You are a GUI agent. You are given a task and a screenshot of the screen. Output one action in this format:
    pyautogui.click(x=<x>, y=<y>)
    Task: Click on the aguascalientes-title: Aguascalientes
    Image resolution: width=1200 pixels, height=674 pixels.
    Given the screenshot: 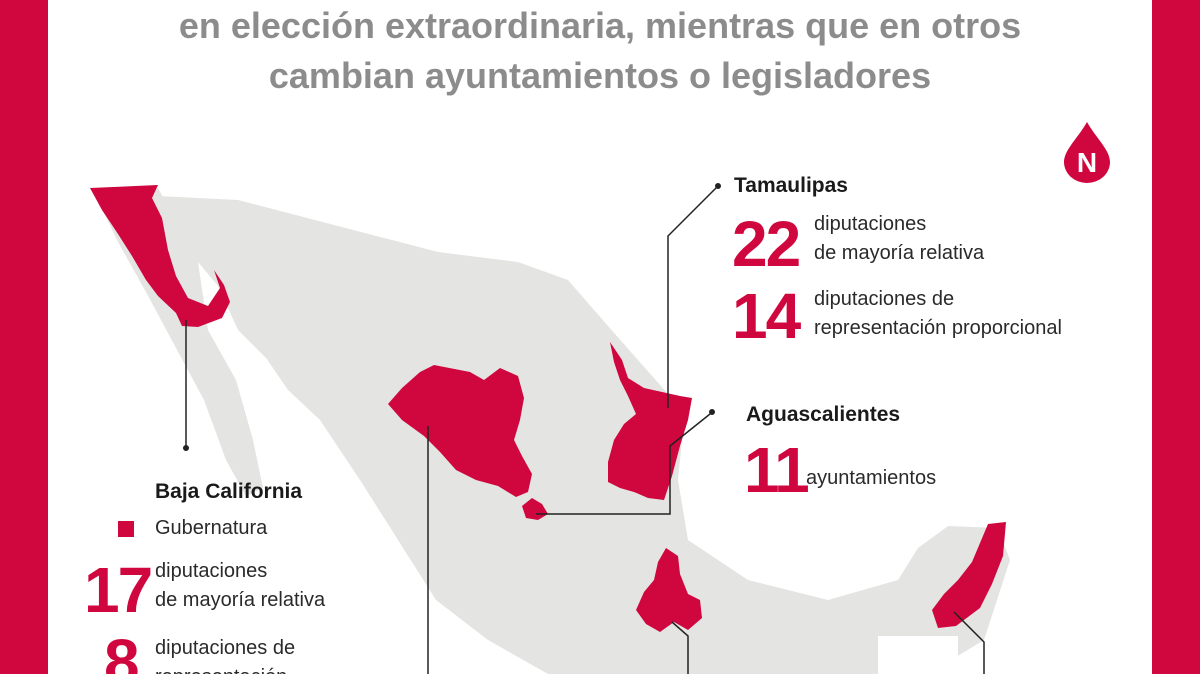 What is the action you would take?
    pyautogui.click(x=823, y=414)
    